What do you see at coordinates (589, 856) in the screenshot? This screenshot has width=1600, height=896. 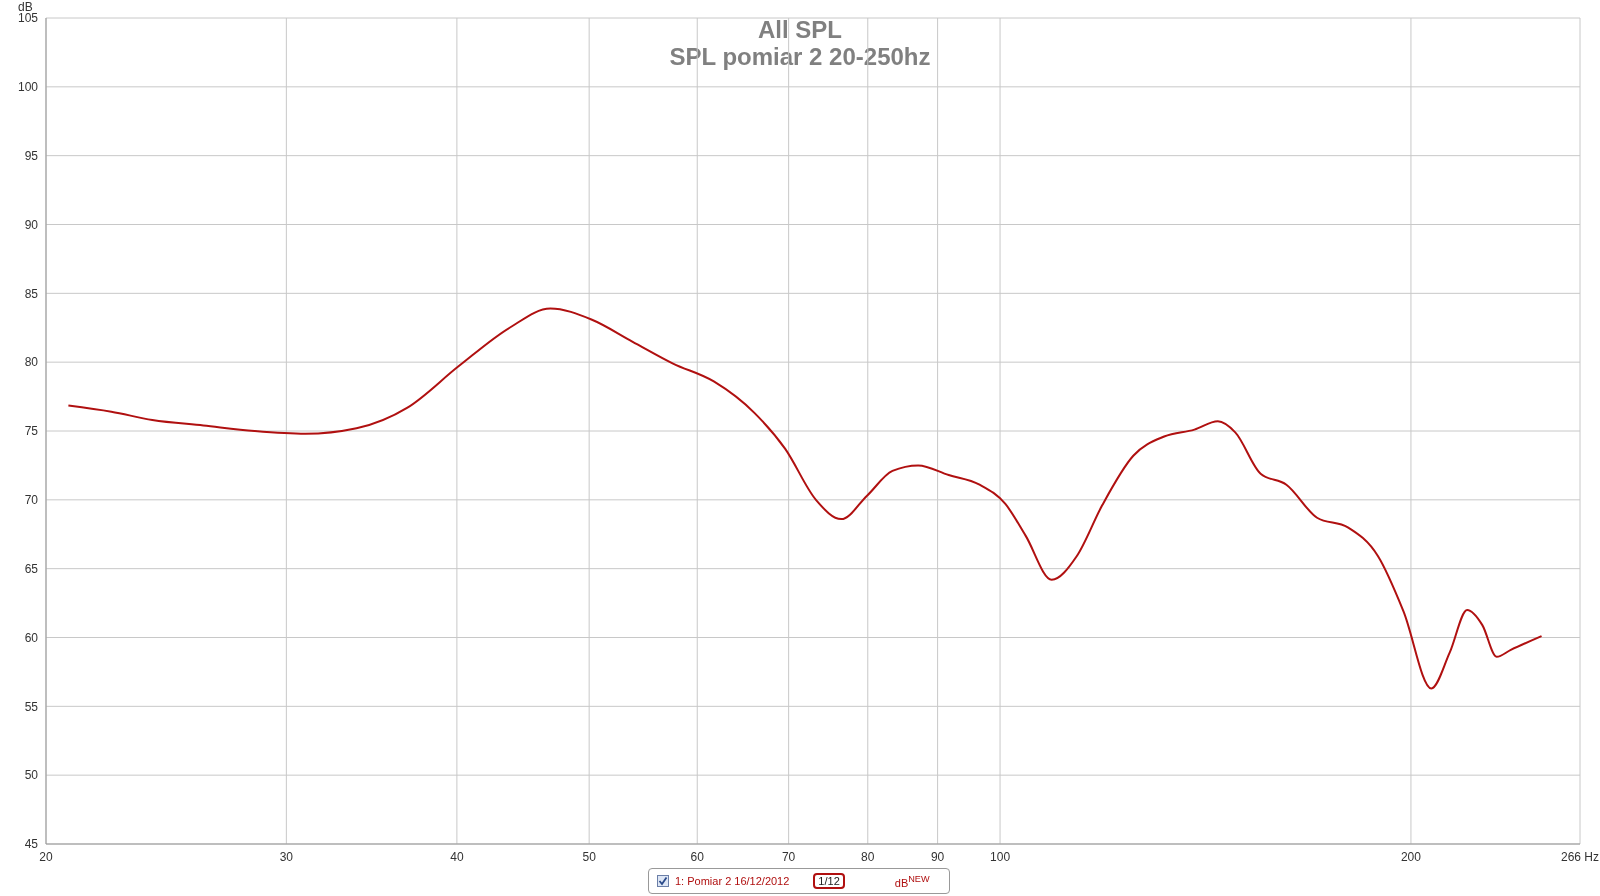 I see `x-tick-label: 50` at bounding box center [589, 856].